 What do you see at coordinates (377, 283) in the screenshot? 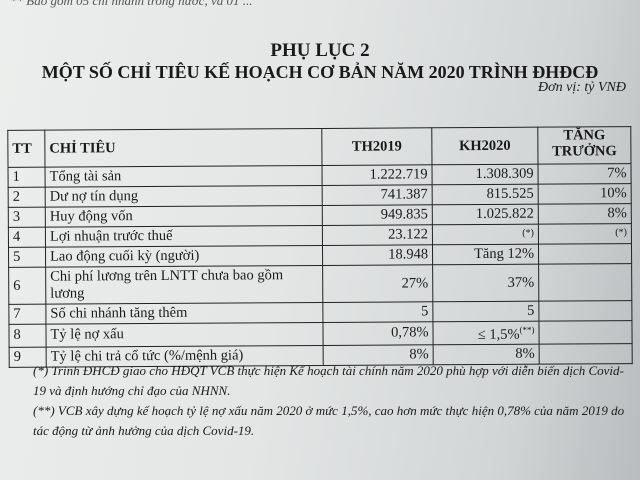
I see `cell-th2019: 27%` at bounding box center [377, 283].